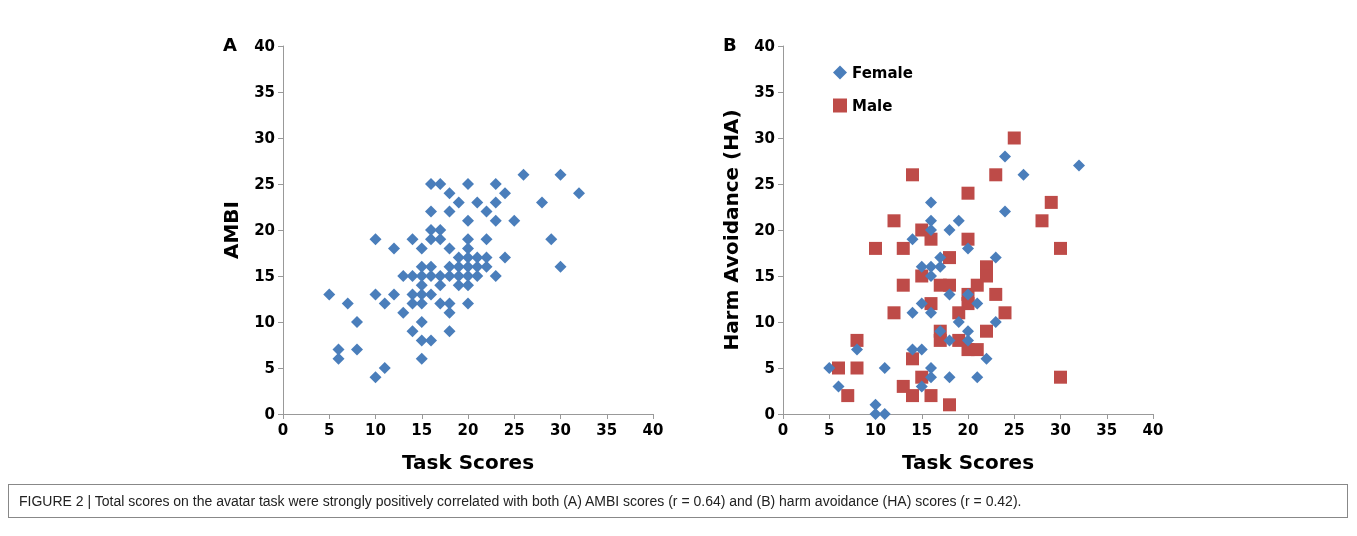 This screenshot has height=536, width=1357. What do you see at coordinates (730, 44) in the screenshot?
I see `chart-title: B` at bounding box center [730, 44].